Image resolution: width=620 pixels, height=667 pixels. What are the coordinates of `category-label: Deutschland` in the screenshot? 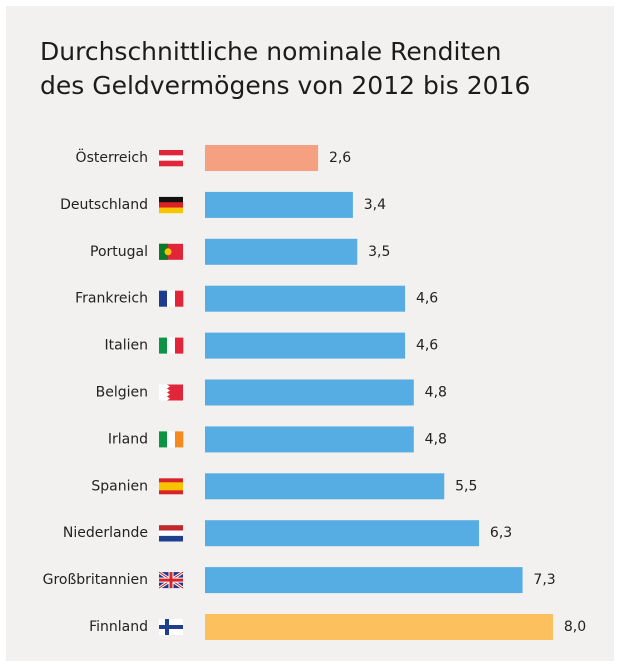 It's located at (104, 205).